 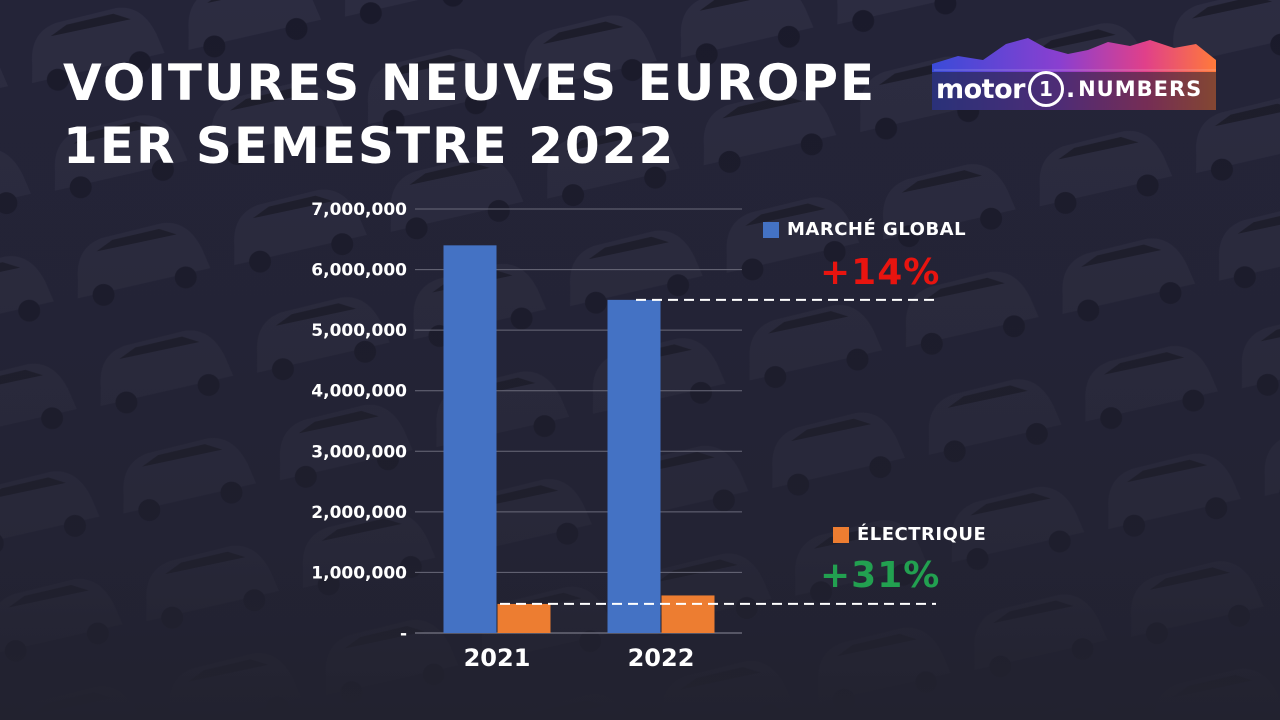 What do you see at coordinates (524, 618) in the screenshot?
I see `bar-electric-2021` at bounding box center [524, 618].